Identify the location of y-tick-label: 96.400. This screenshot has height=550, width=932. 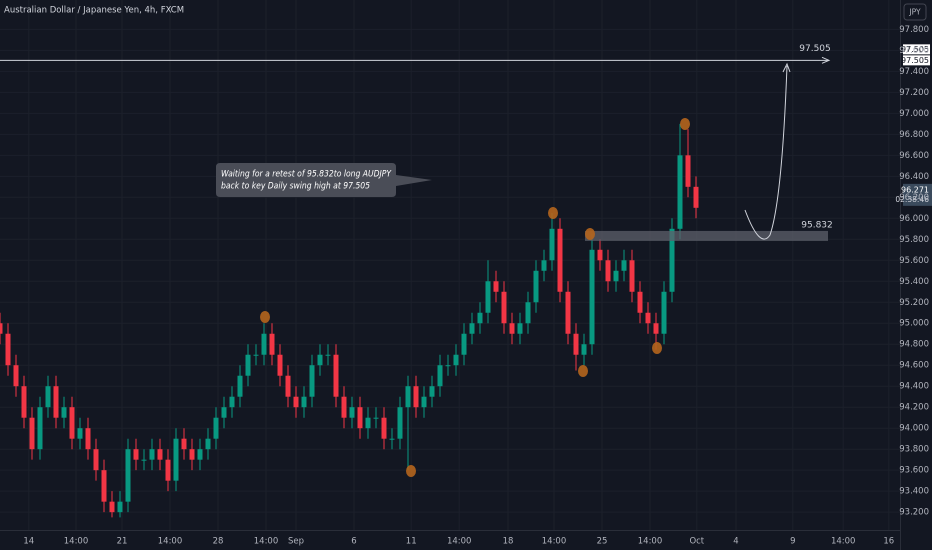
(914, 177).